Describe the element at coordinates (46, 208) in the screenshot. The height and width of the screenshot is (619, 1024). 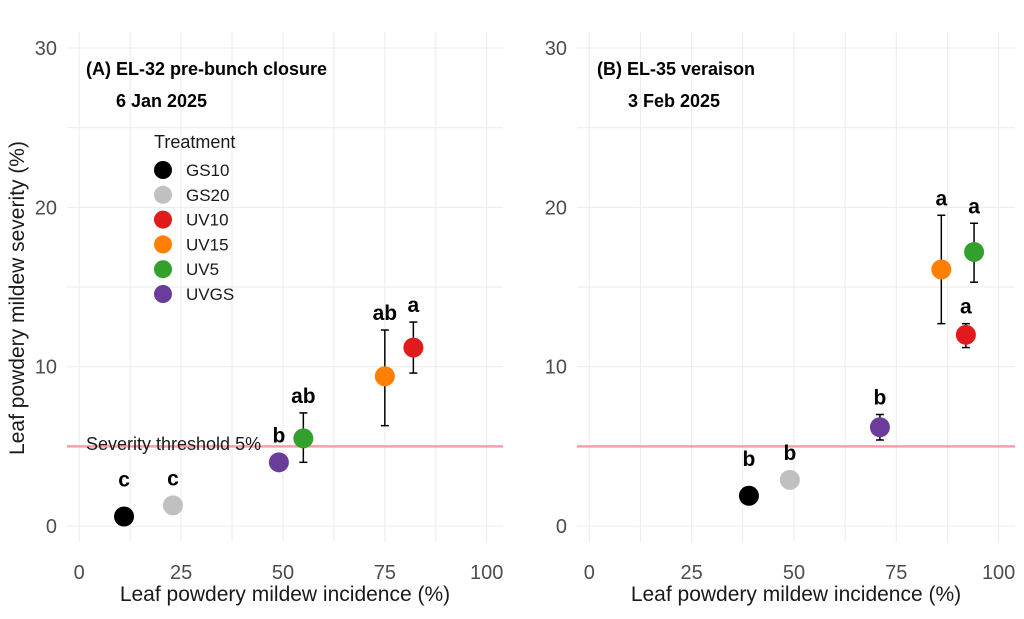
I see `panel-a-y-tick-label: 20` at that location.